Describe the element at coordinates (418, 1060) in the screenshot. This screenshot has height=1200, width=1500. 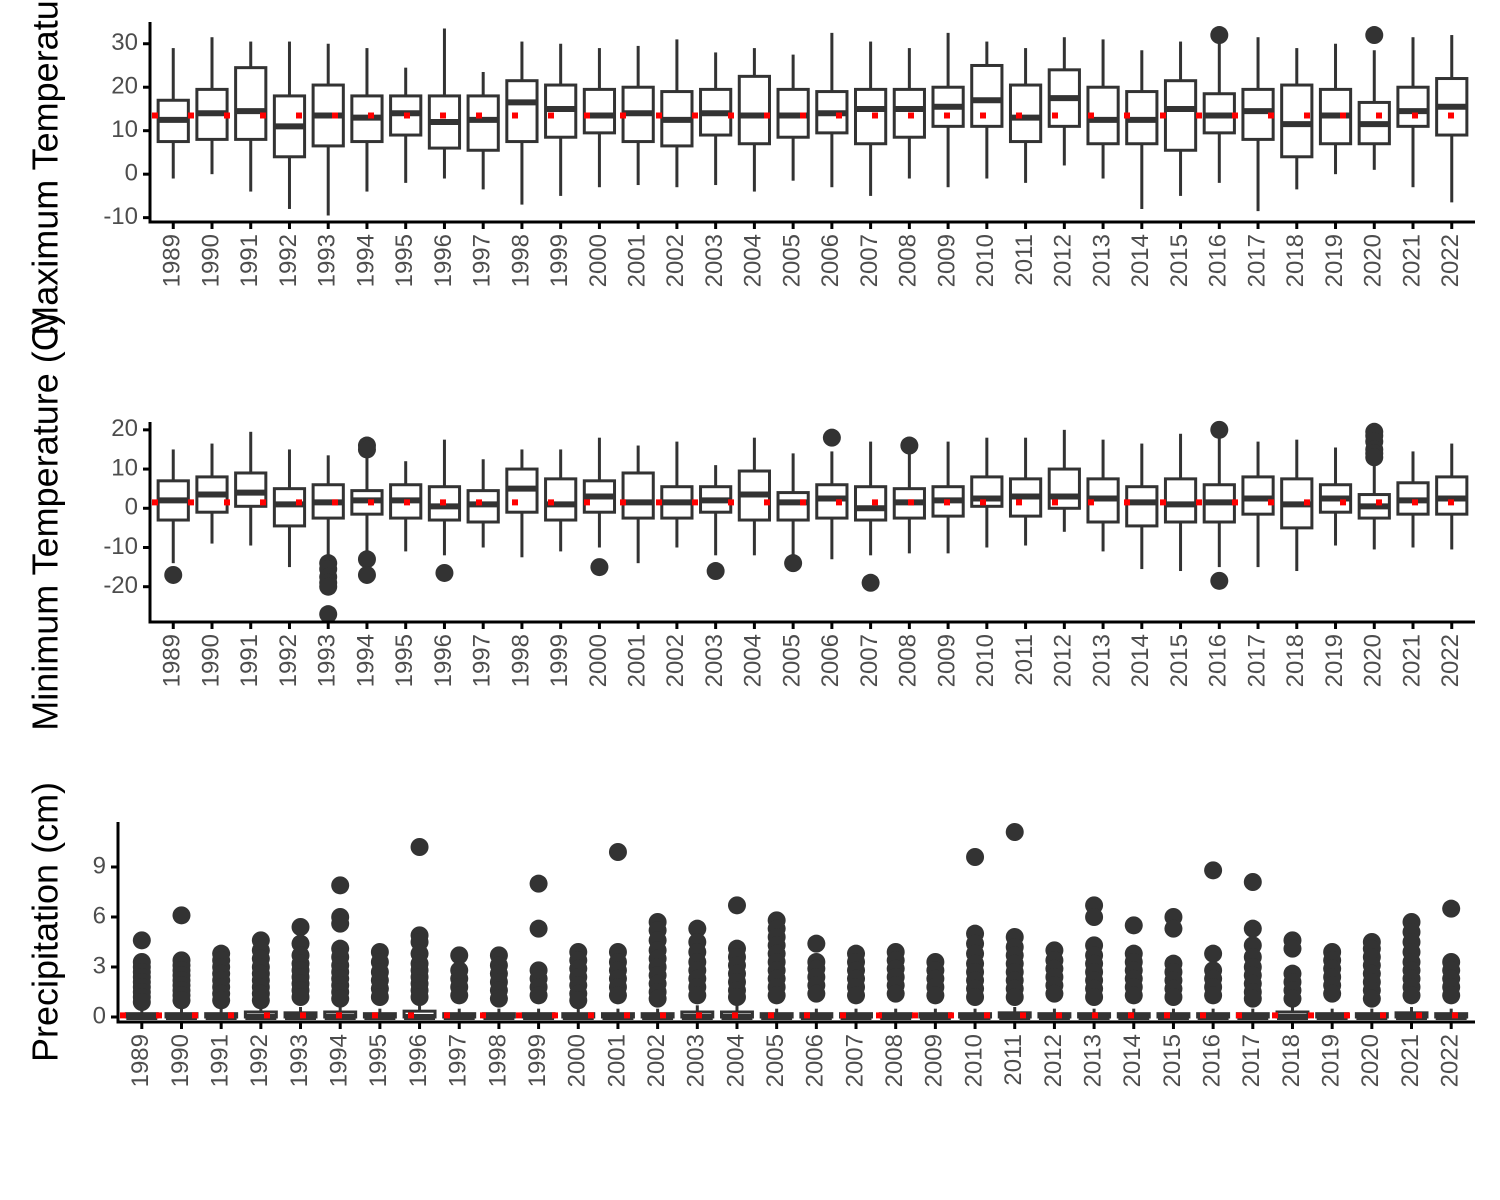
I see `x-tick-label: 1996` at that location.